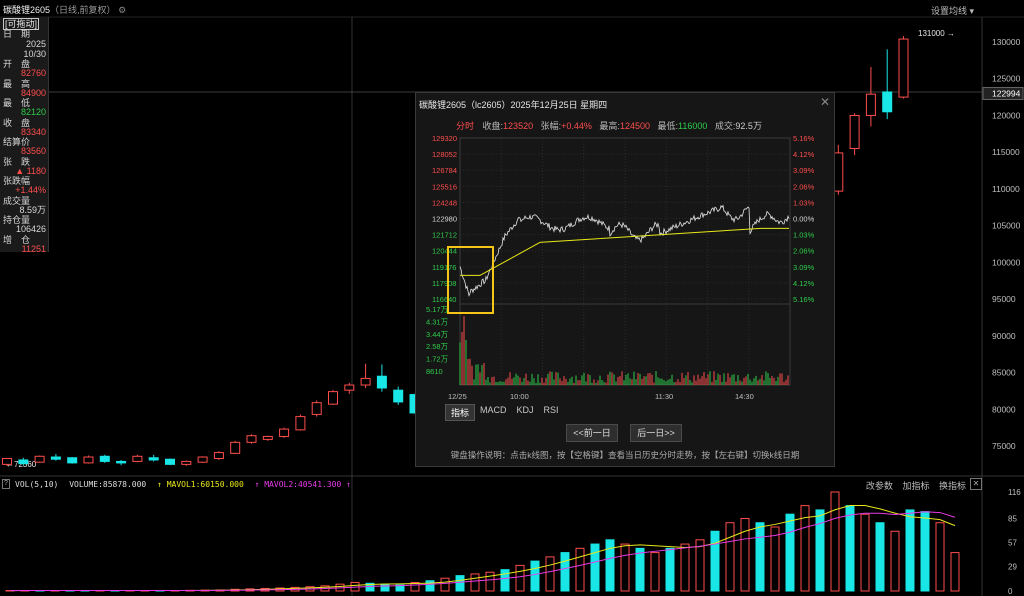 The image size is (1024, 596). I want to click on info-label: 开 盘, so click(17, 64).